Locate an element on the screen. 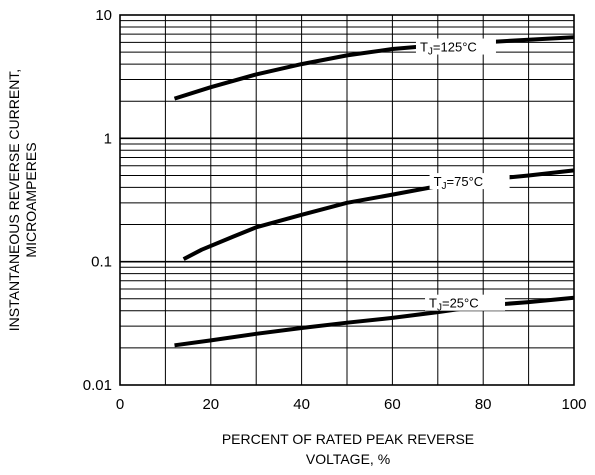  curve-label-1: TJ=75°C is located at coordinates (459, 183).